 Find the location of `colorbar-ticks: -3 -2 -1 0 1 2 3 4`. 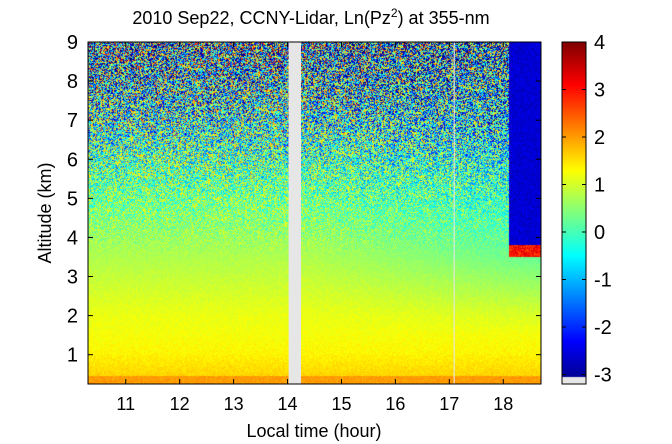

colorbar-ticks: -3 -2 -1 0 1 2 3 4 is located at coordinates (587, 209).